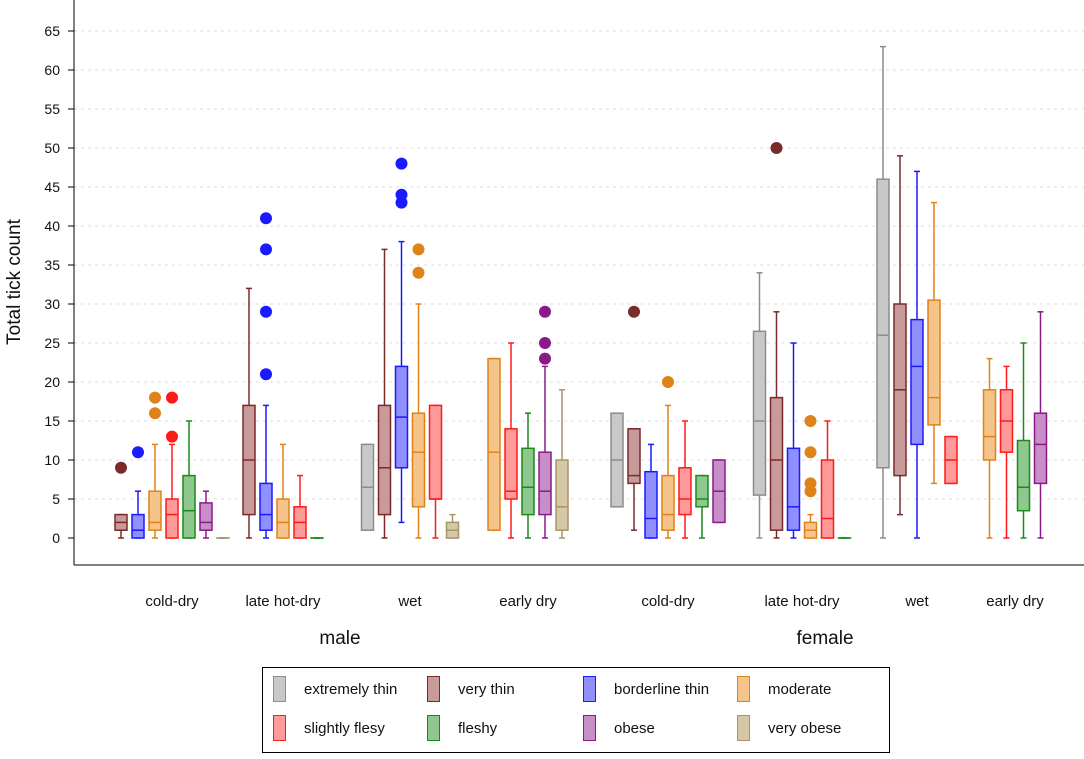 Image resolution: width=1084 pixels, height=759 pixels. What do you see at coordinates (668, 457) in the screenshot?
I see `box-female-cold-dry-moderate` at bounding box center [668, 457].